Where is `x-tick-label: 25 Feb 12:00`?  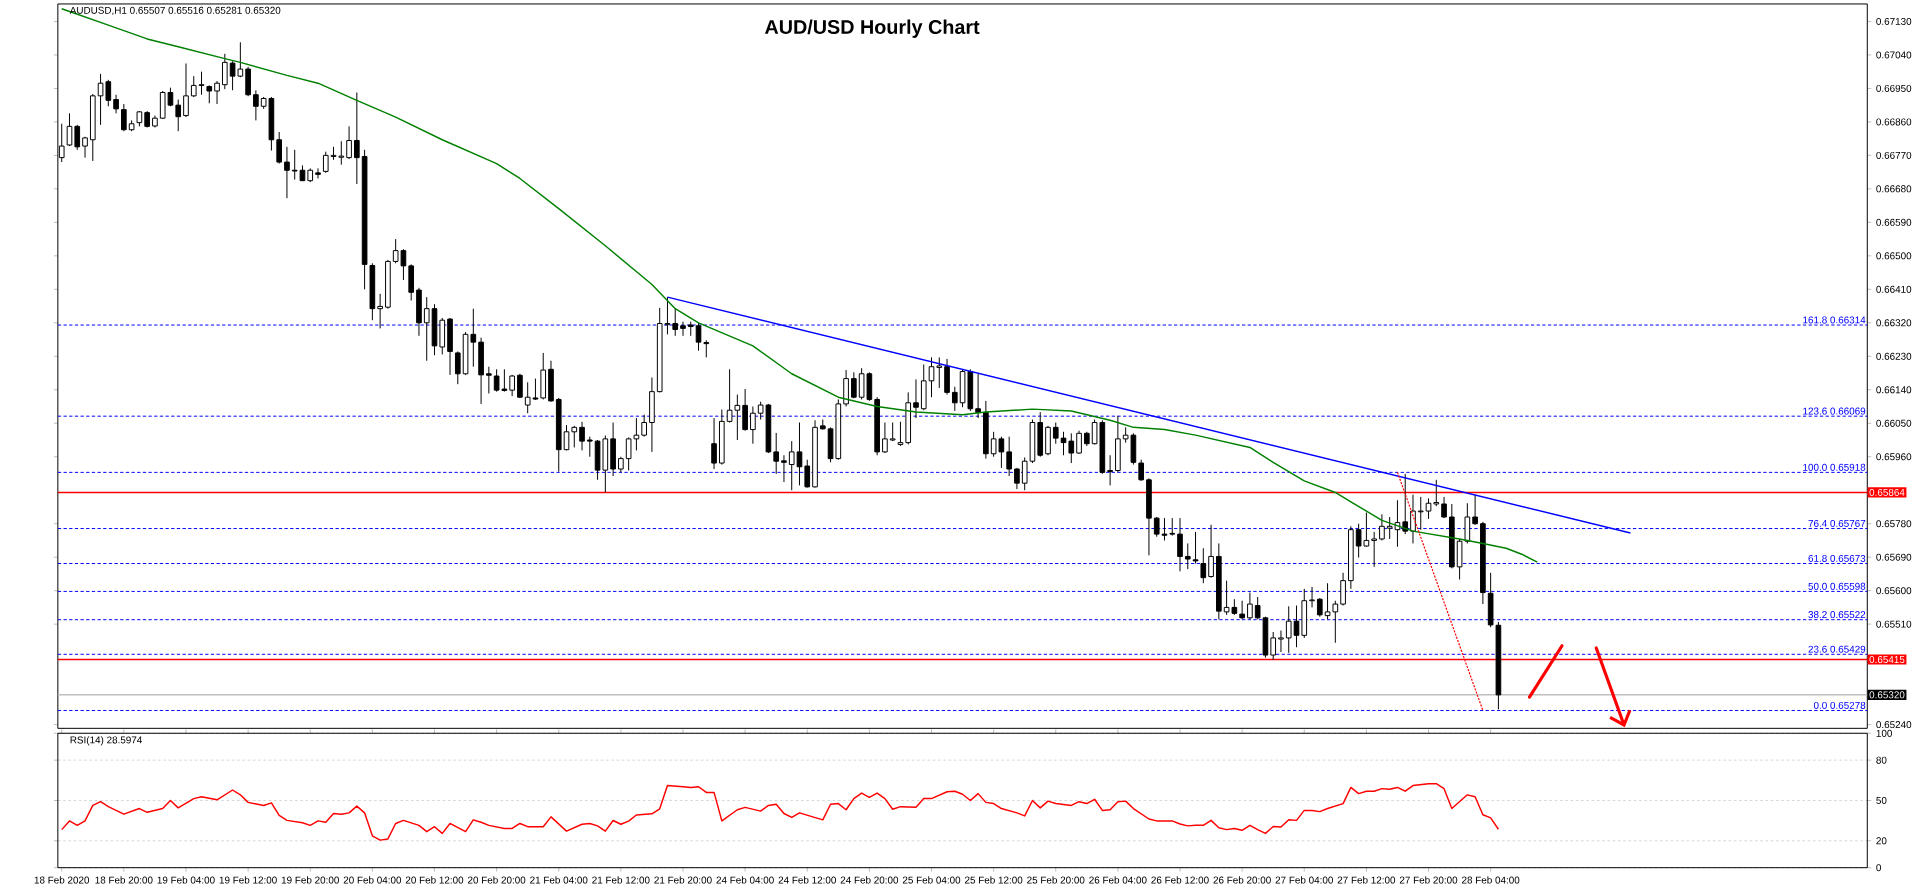
x-tick-label: 25 Feb 12:00 is located at coordinates (994, 880).